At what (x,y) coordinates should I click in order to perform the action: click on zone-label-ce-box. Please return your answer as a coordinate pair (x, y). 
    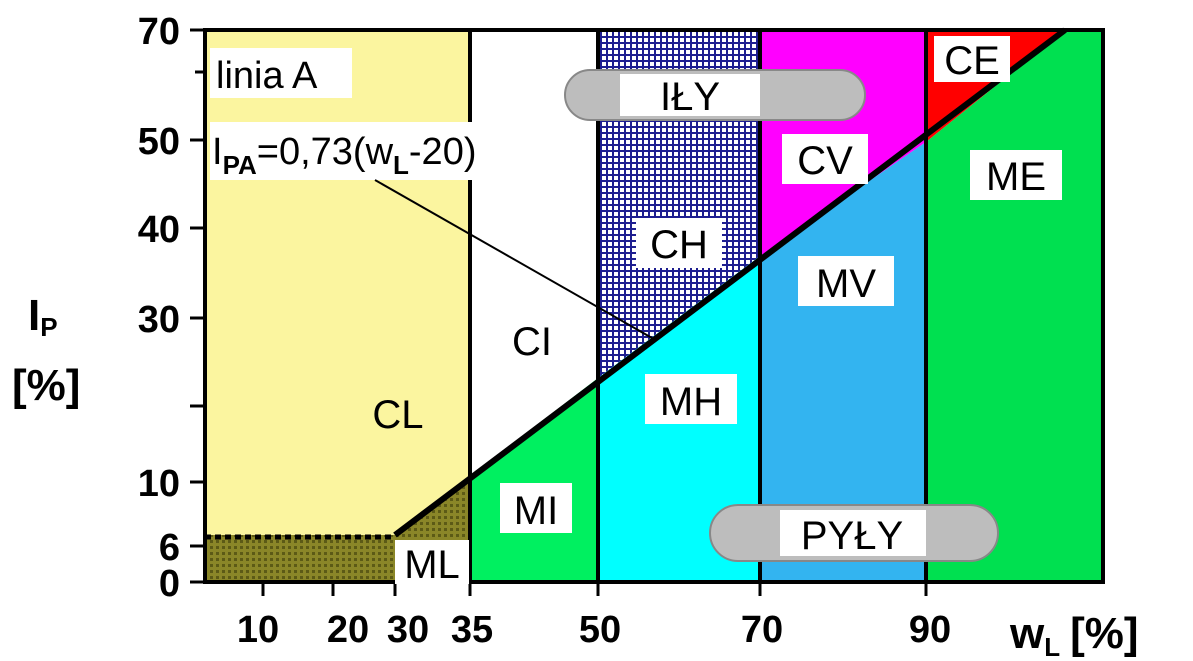
    Looking at the image, I should click on (972, 59).